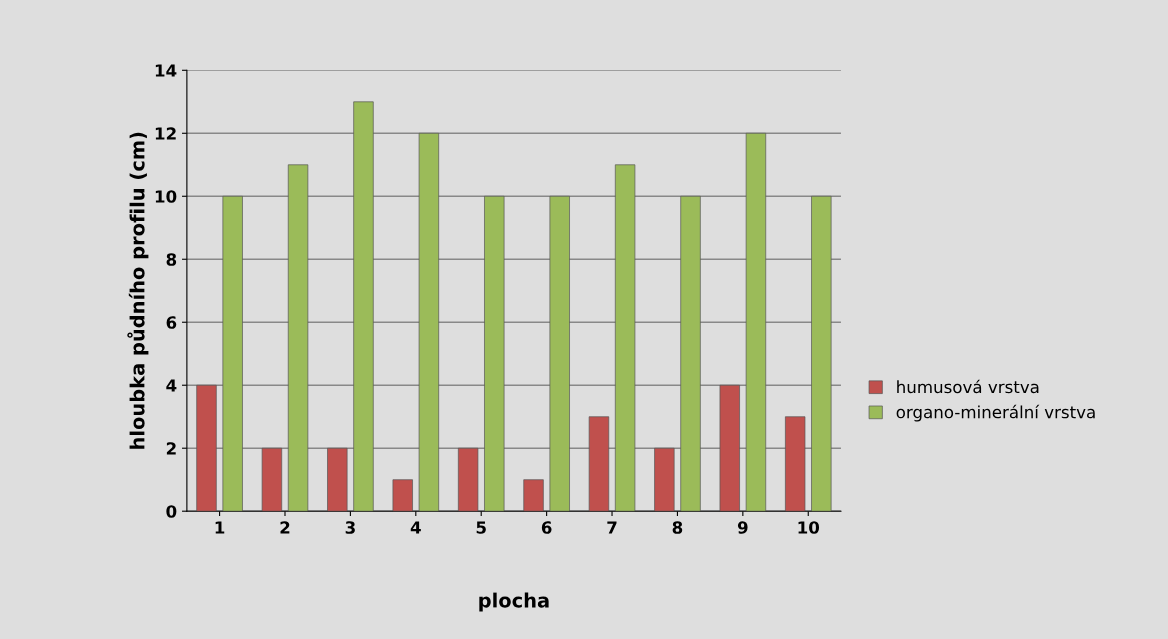 The height and width of the screenshot is (639, 1168). What do you see at coordinates (481, 527) in the screenshot?
I see `x-tick-label: 5` at bounding box center [481, 527].